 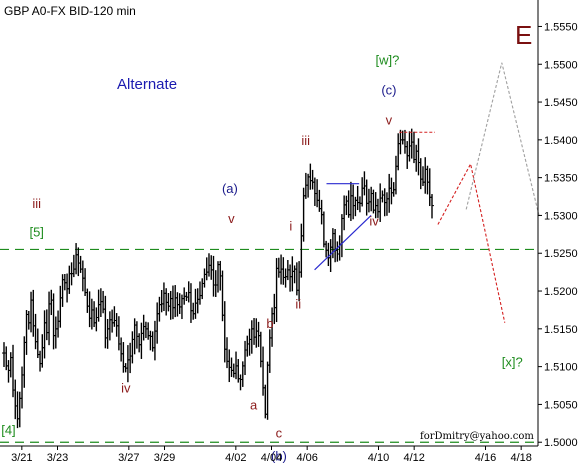 I want to click on x-tick-label: 3/23, so click(x=57, y=458).